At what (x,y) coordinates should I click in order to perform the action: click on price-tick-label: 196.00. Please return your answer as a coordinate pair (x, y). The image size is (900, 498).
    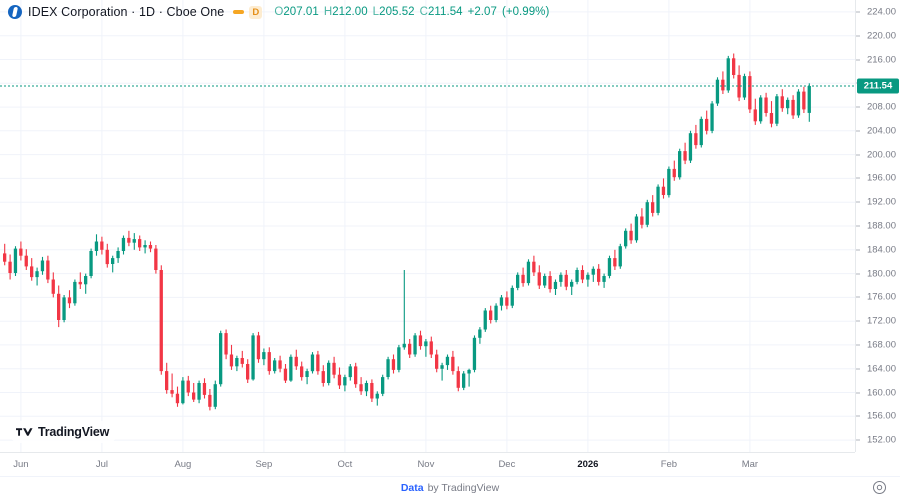
    Looking at the image, I should click on (881, 178).